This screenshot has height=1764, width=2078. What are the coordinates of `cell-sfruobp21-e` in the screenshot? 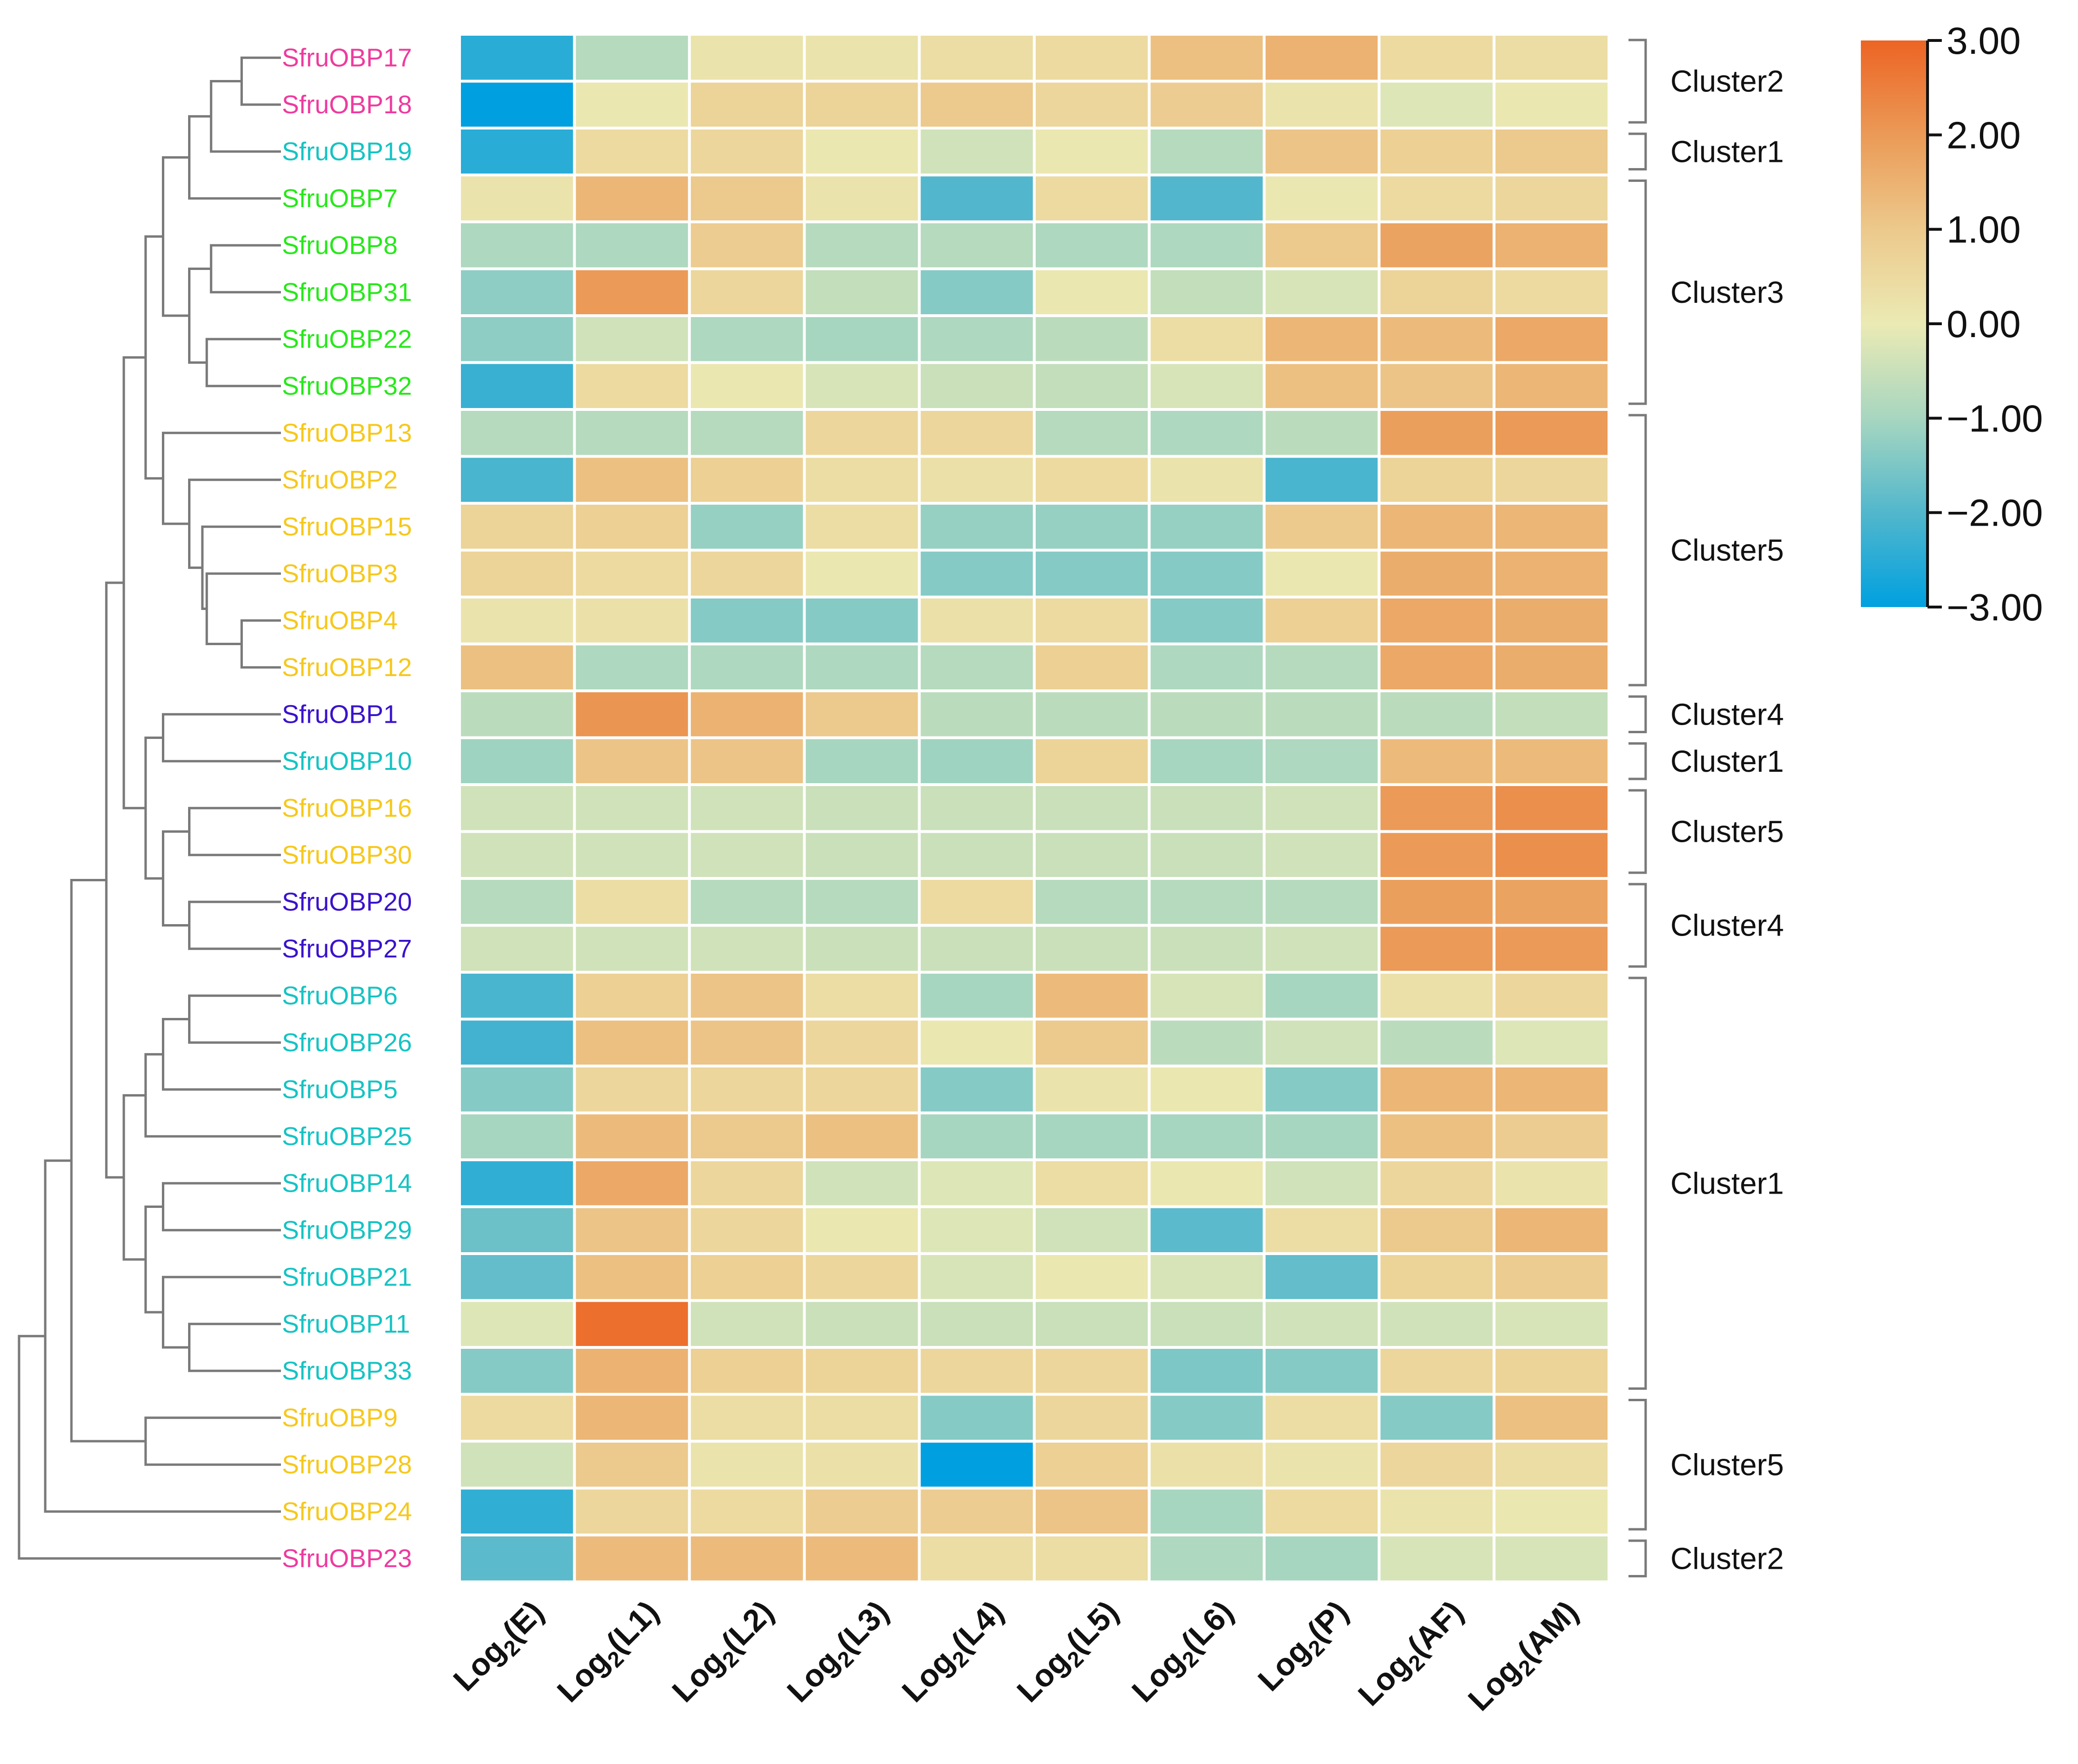 It's located at (517, 1277).